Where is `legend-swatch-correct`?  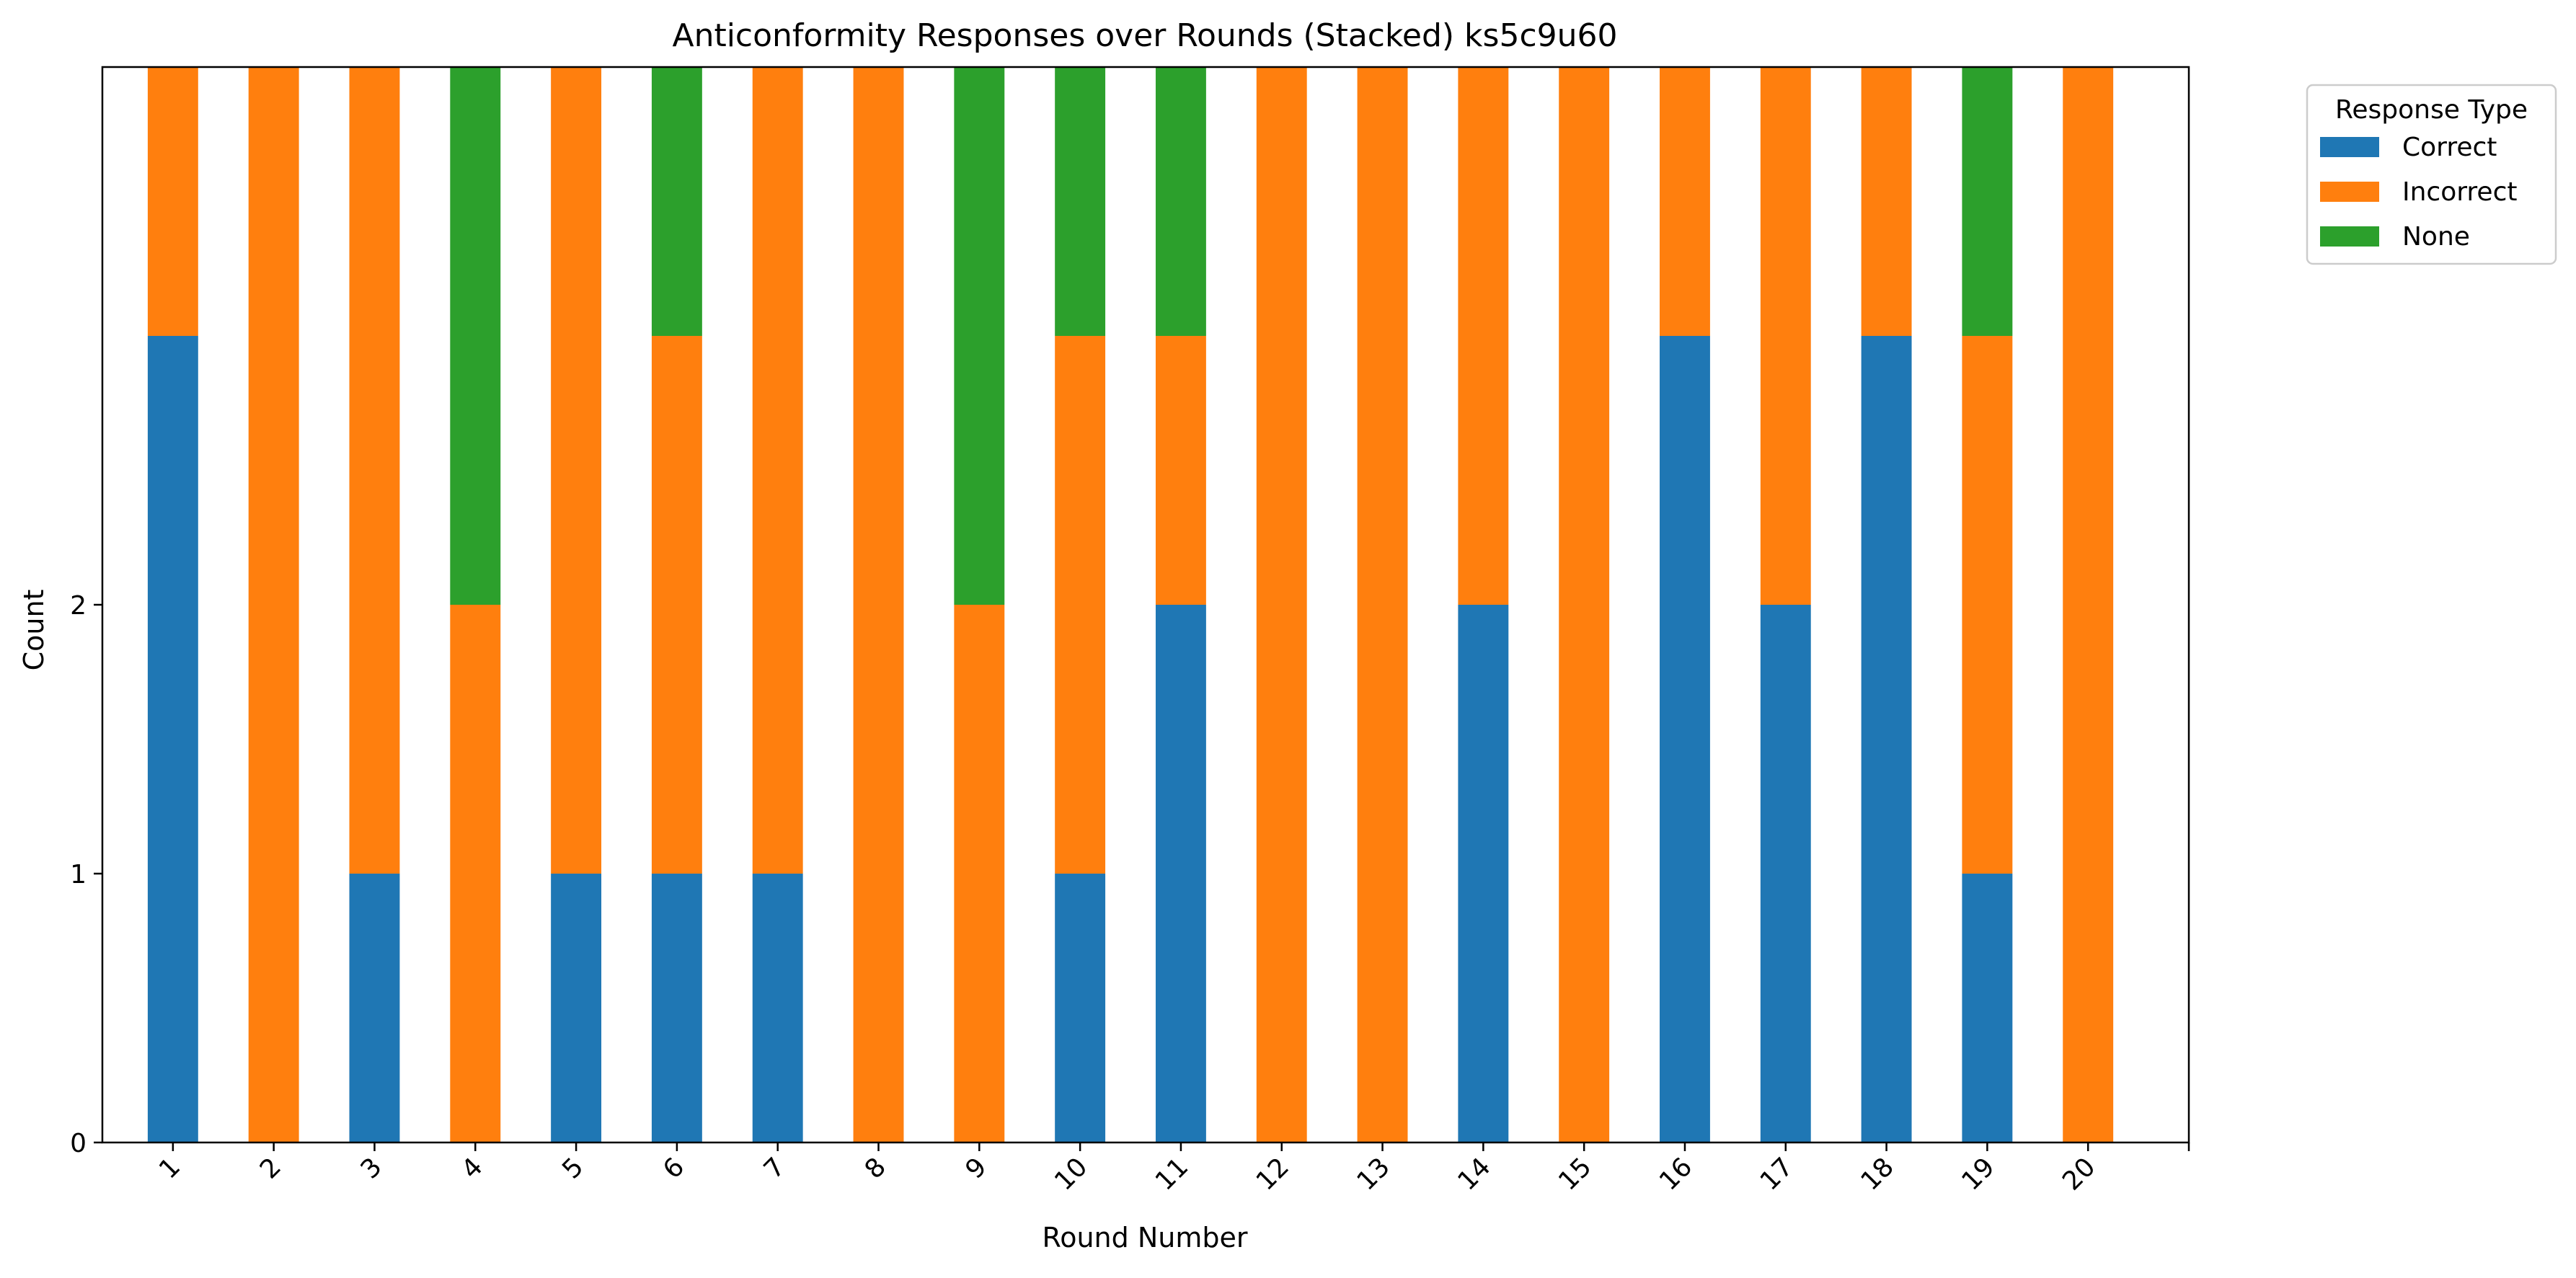
legend-swatch-correct is located at coordinates (2349, 147).